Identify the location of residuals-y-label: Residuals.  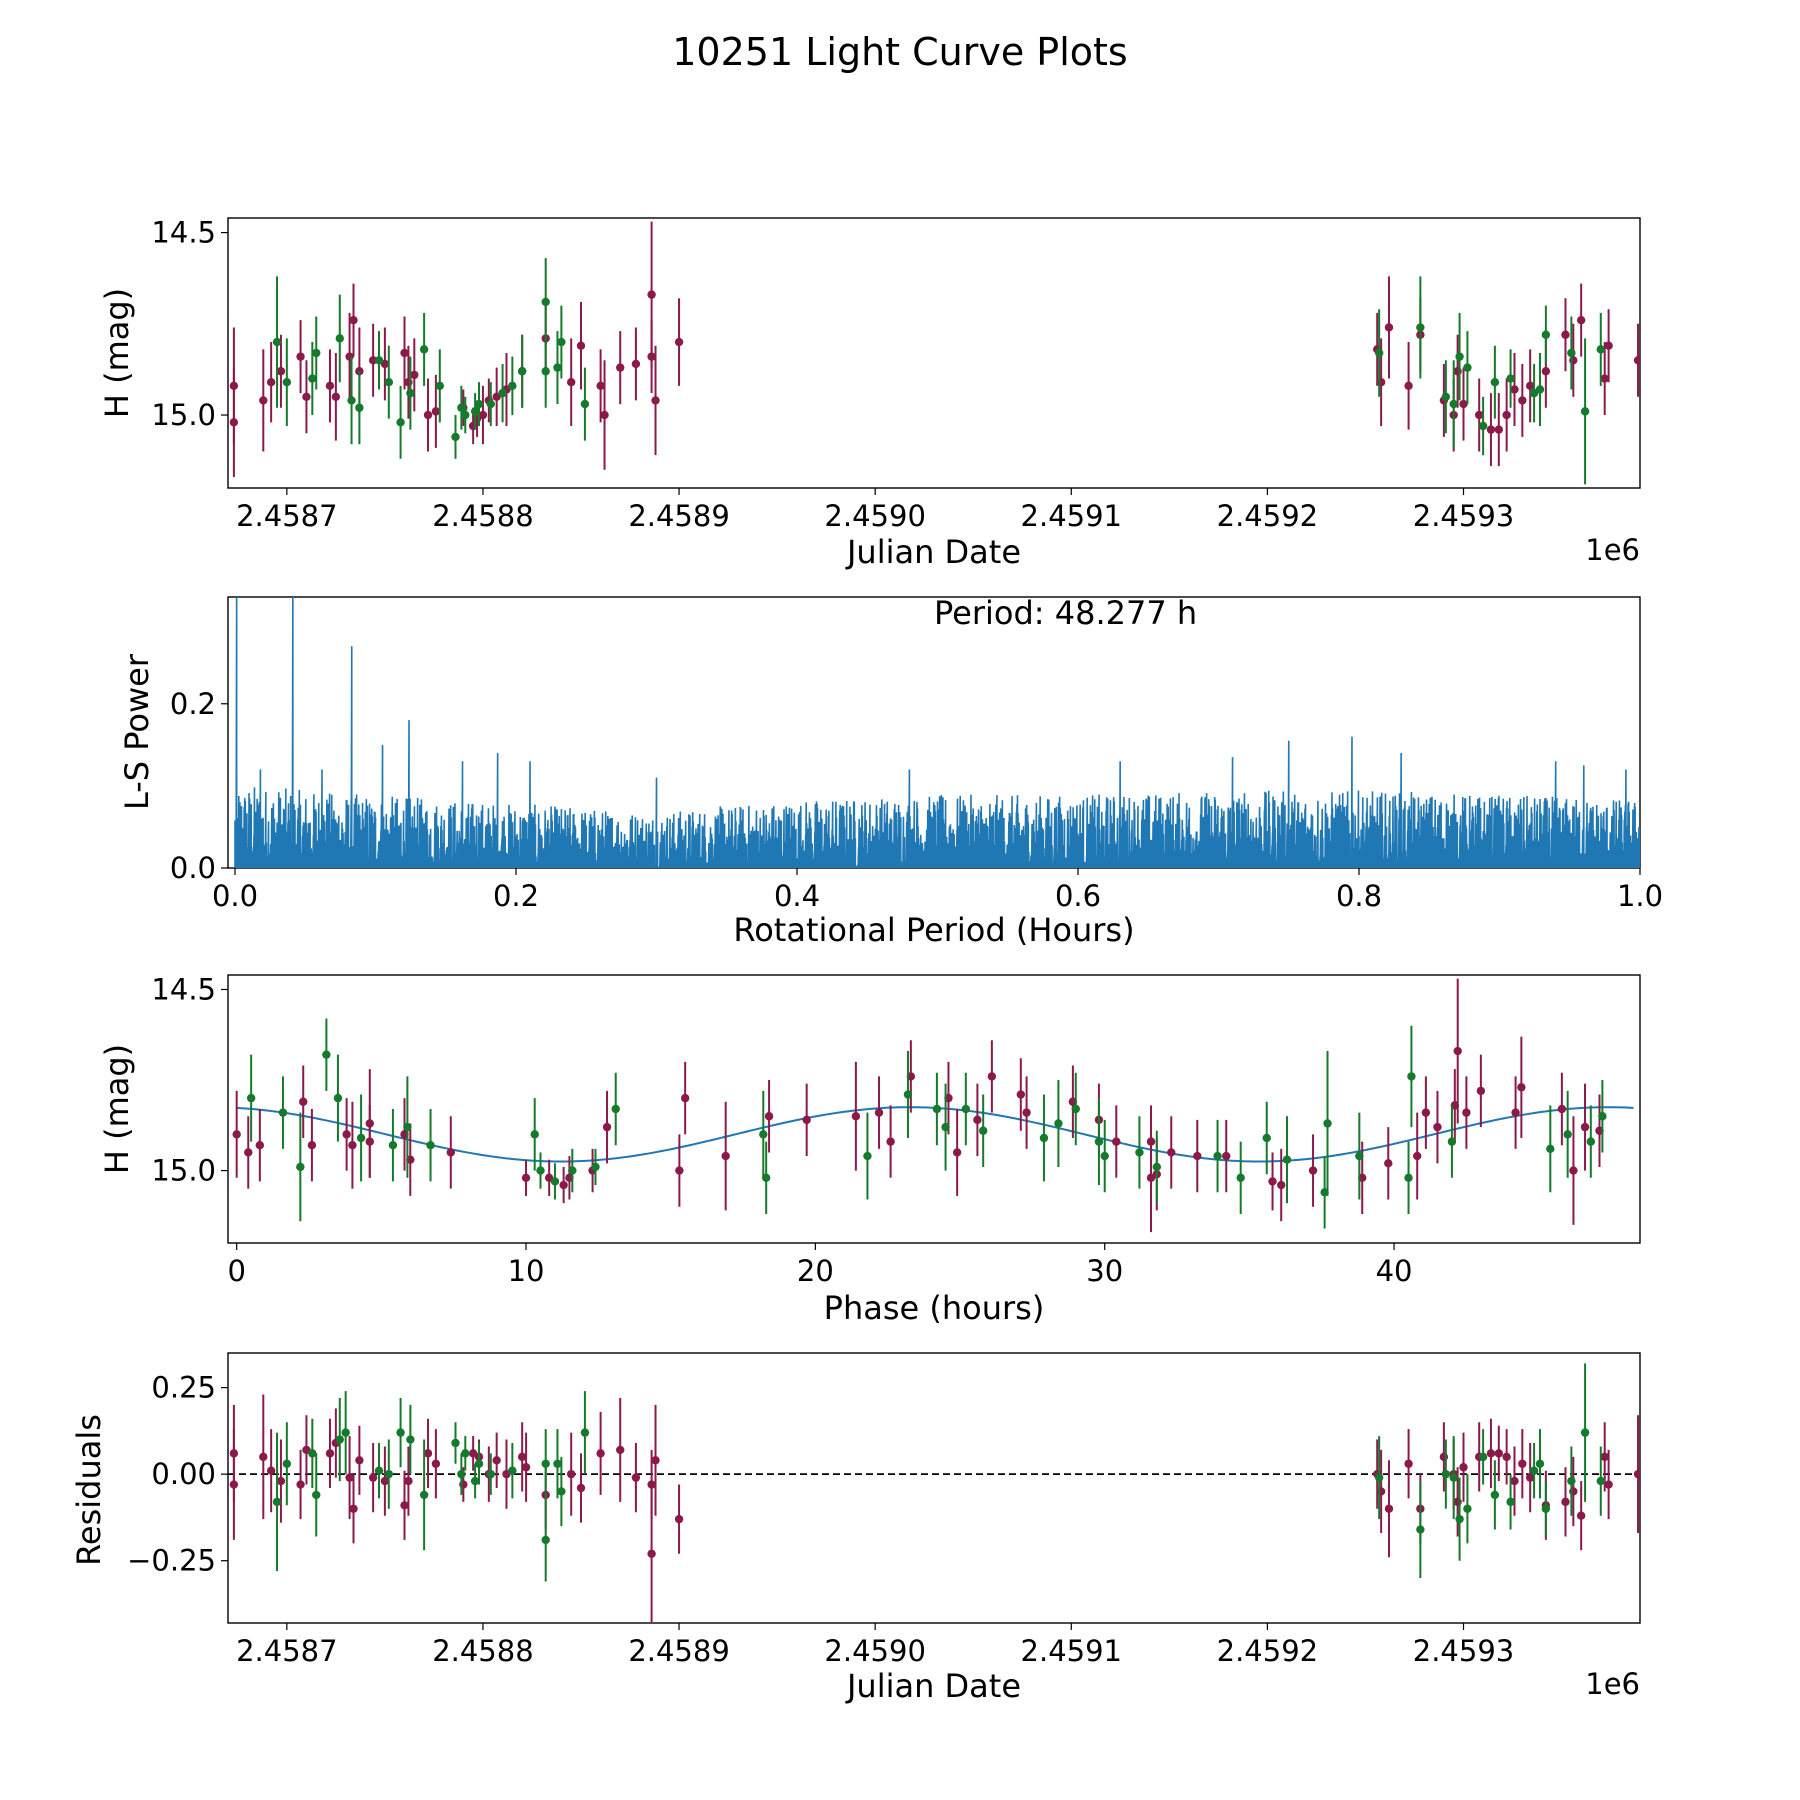
(89, 1490).